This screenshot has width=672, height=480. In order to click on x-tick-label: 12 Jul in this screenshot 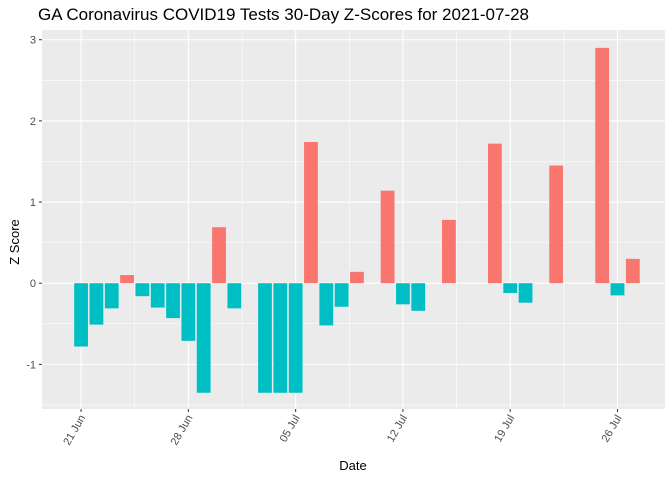, I will do `click(397, 428)`.